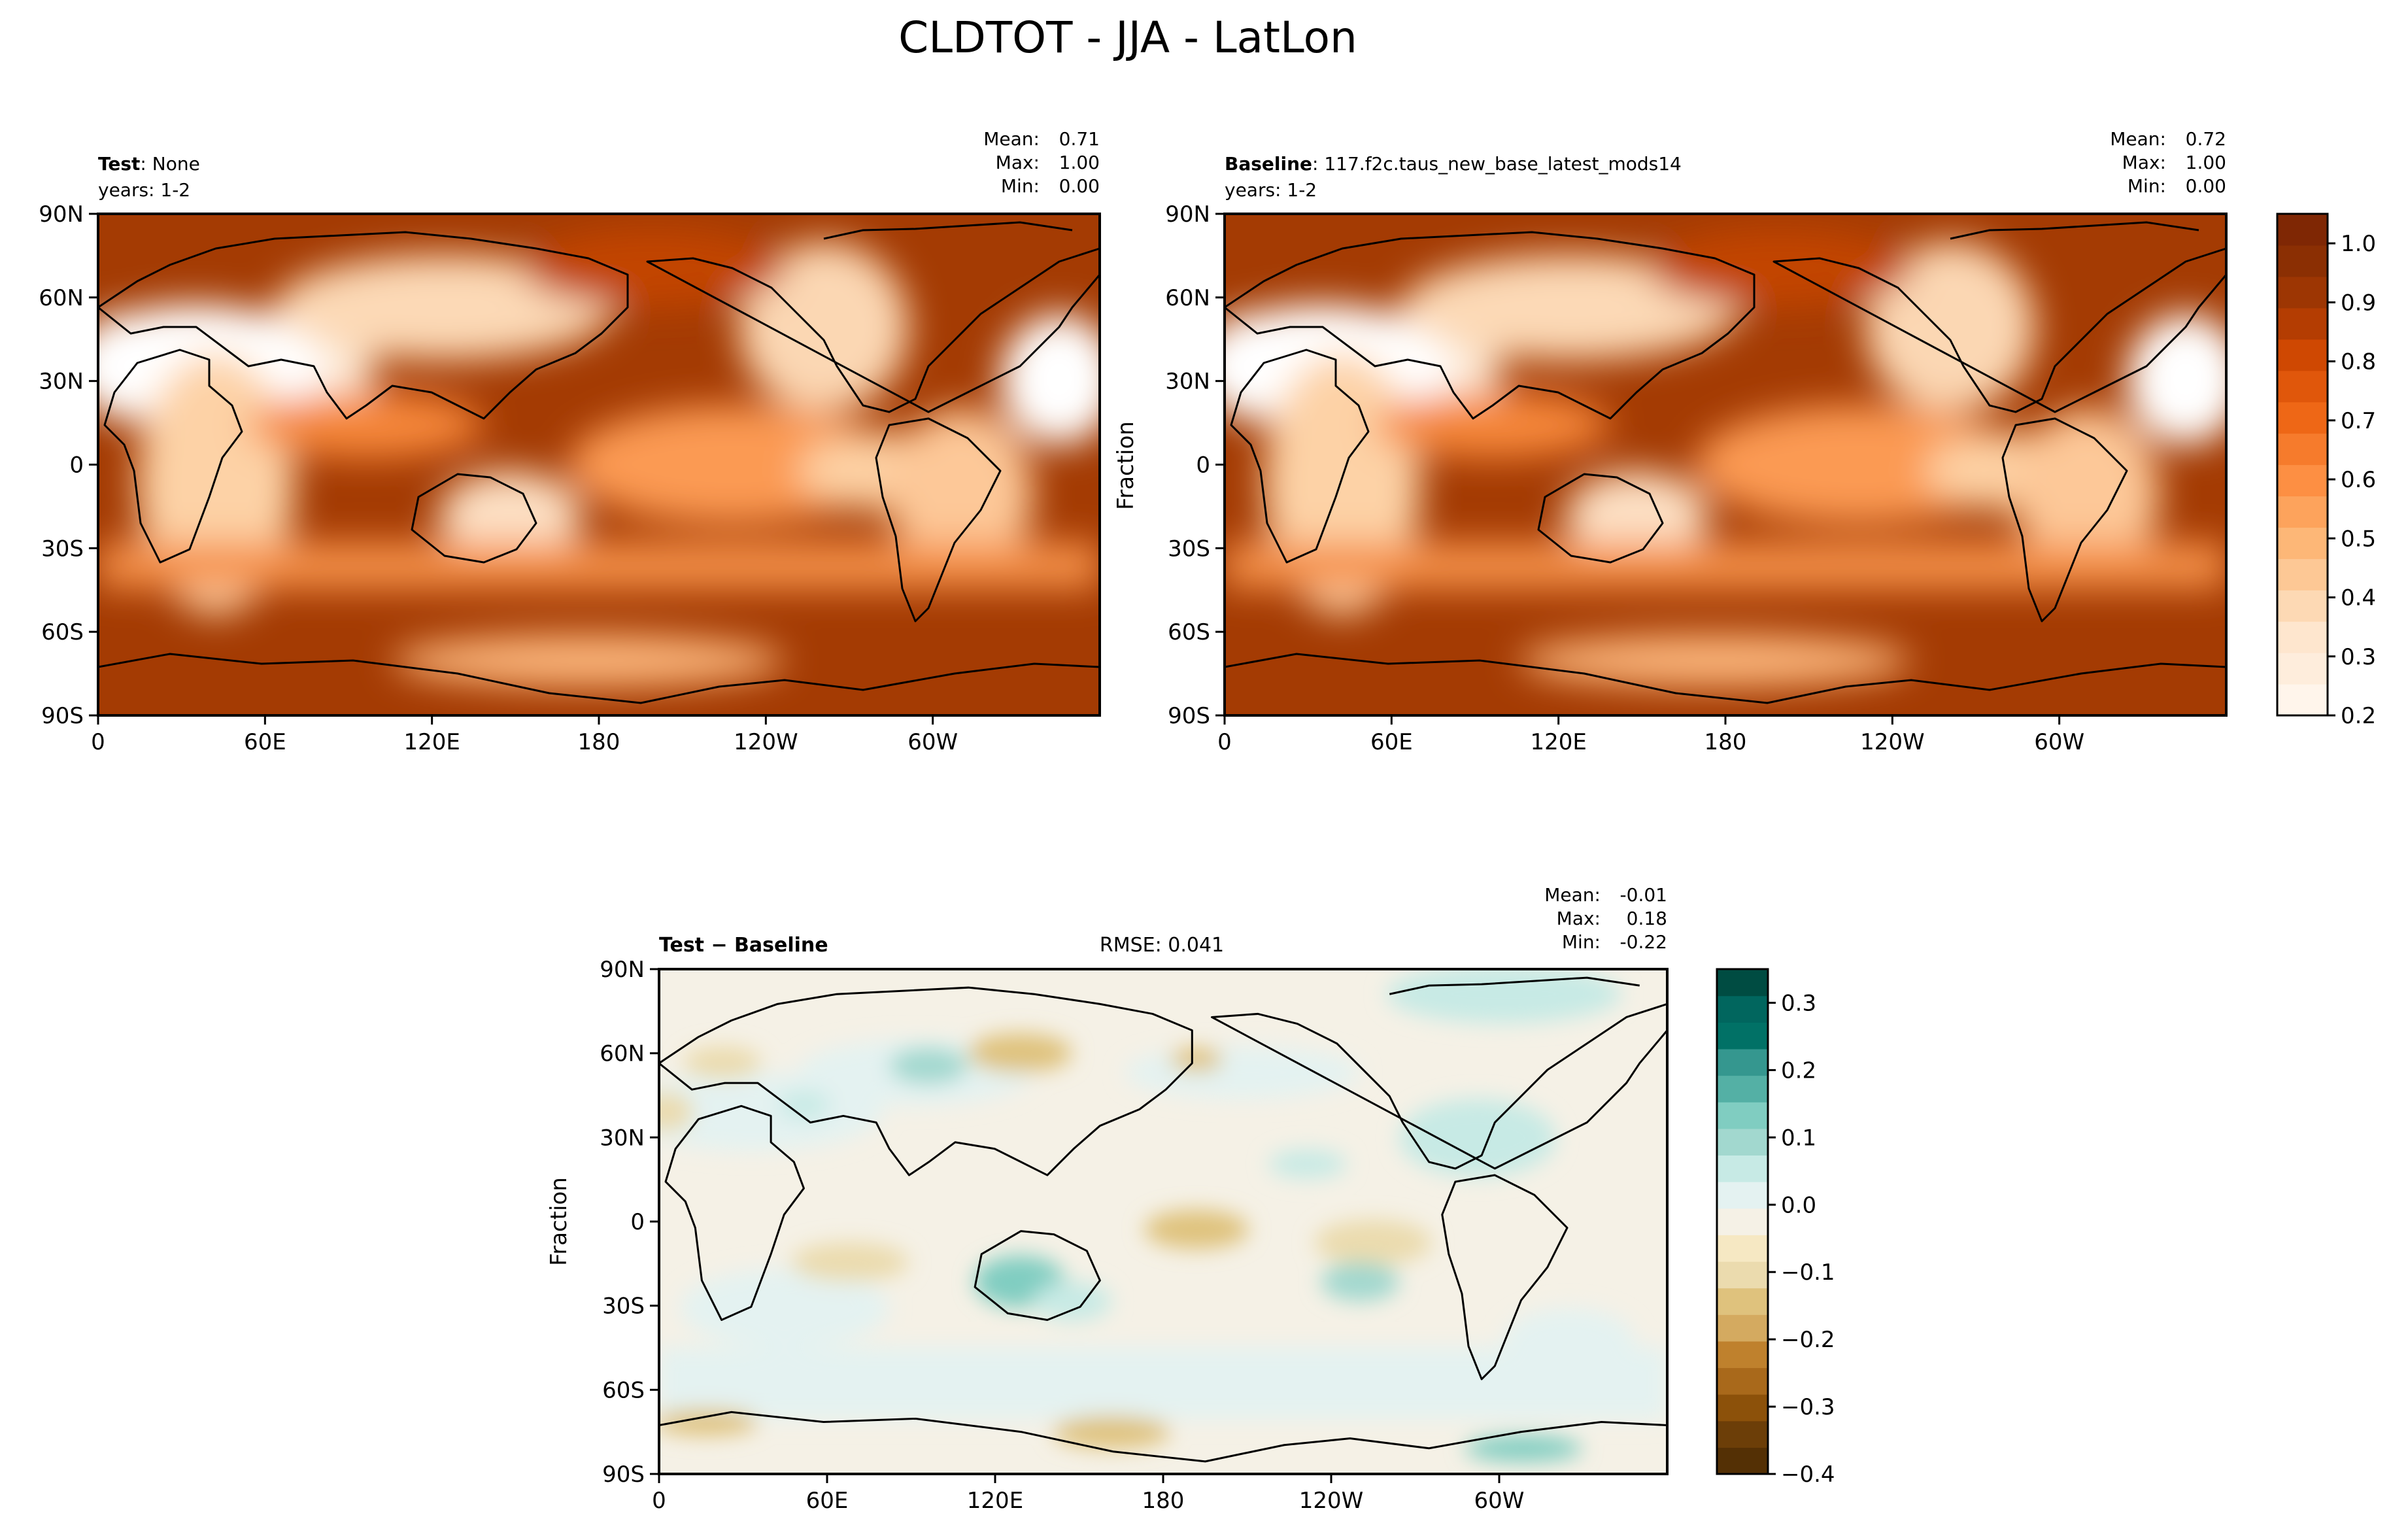 The width and height of the screenshot is (2408, 1540). Describe the element at coordinates (1163, 1501) in the screenshot. I see `difference-x-tick-label: 180` at that location.